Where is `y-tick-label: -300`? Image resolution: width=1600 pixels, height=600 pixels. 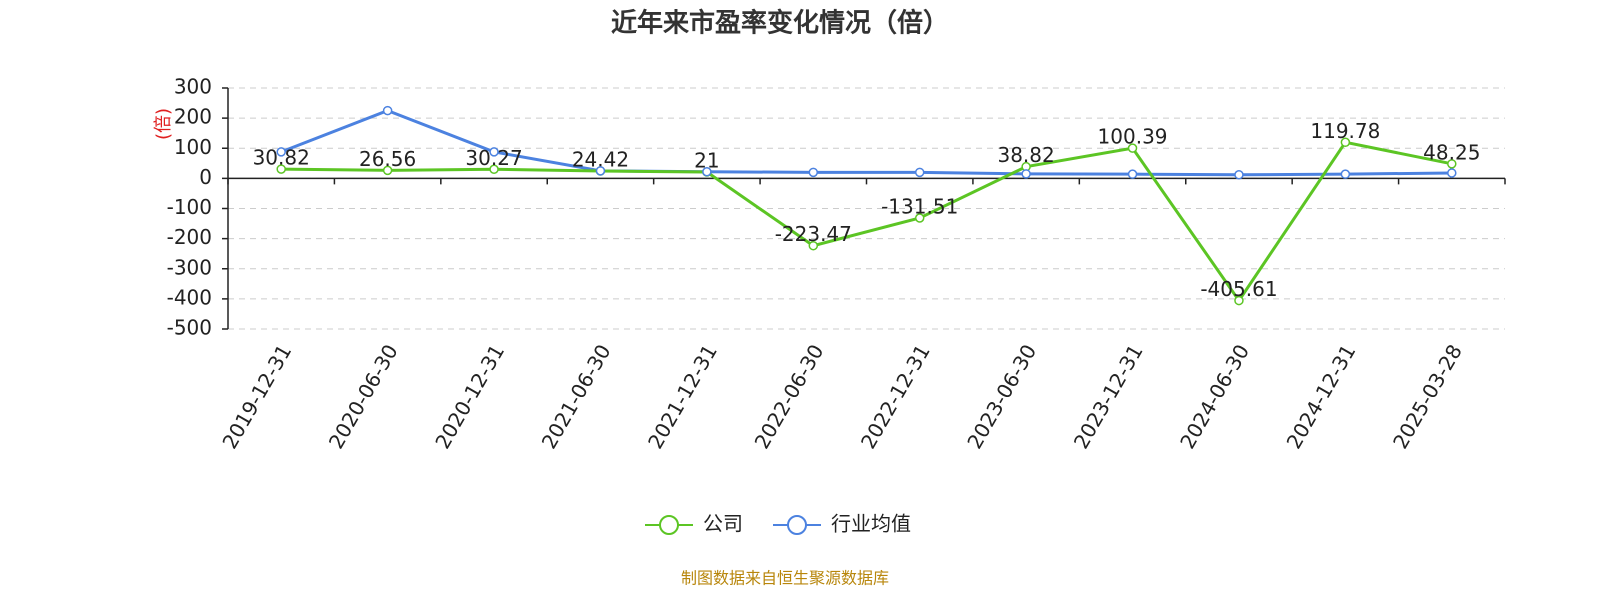 y-tick-label: -300 is located at coordinates (189, 267).